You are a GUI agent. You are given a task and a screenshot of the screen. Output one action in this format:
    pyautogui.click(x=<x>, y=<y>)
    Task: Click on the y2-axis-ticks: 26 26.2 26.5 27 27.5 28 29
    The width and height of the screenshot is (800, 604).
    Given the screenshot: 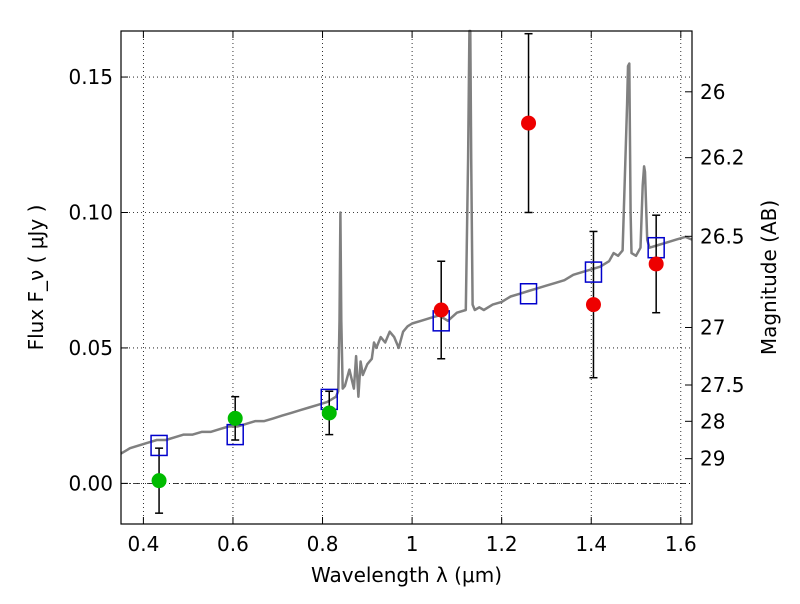 What is the action you would take?
    pyautogui.click(x=715, y=275)
    